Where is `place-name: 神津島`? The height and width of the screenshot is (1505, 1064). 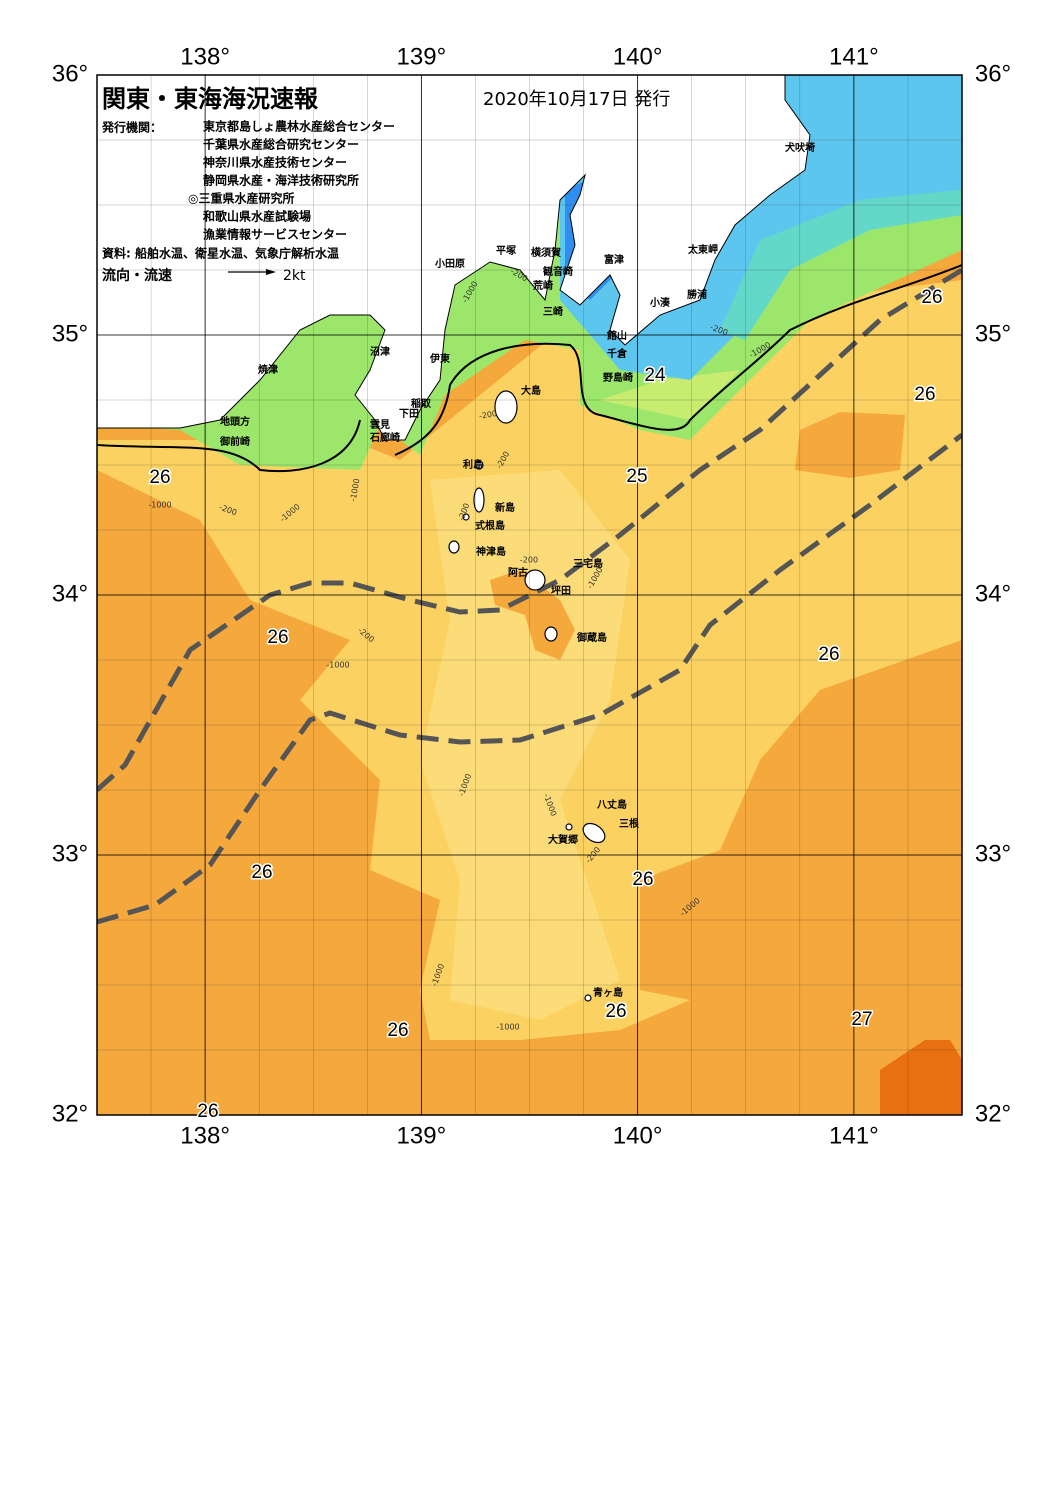
place-name: 神津島 is located at coordinates (491, 551).